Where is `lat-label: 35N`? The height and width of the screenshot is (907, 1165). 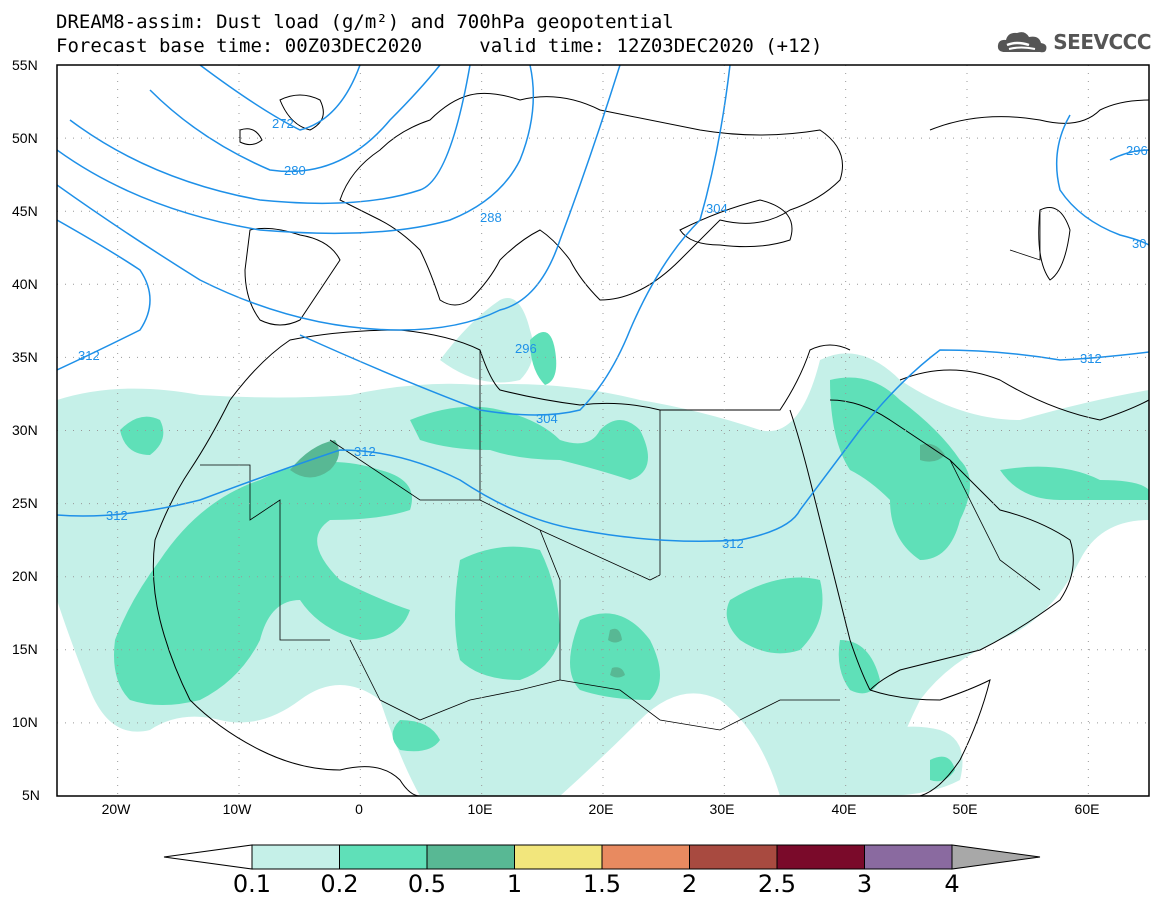 lat-label: 35N is located at coordinates (25, 357).